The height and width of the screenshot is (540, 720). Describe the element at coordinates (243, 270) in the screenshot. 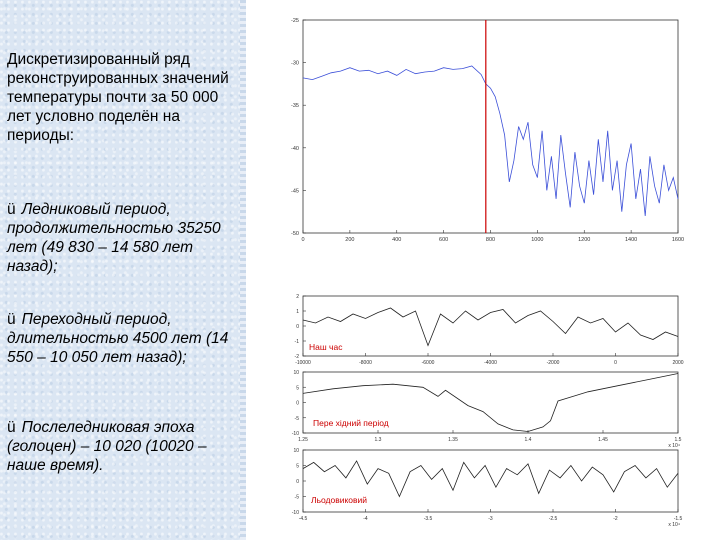

I see `panel-divider` at that location.